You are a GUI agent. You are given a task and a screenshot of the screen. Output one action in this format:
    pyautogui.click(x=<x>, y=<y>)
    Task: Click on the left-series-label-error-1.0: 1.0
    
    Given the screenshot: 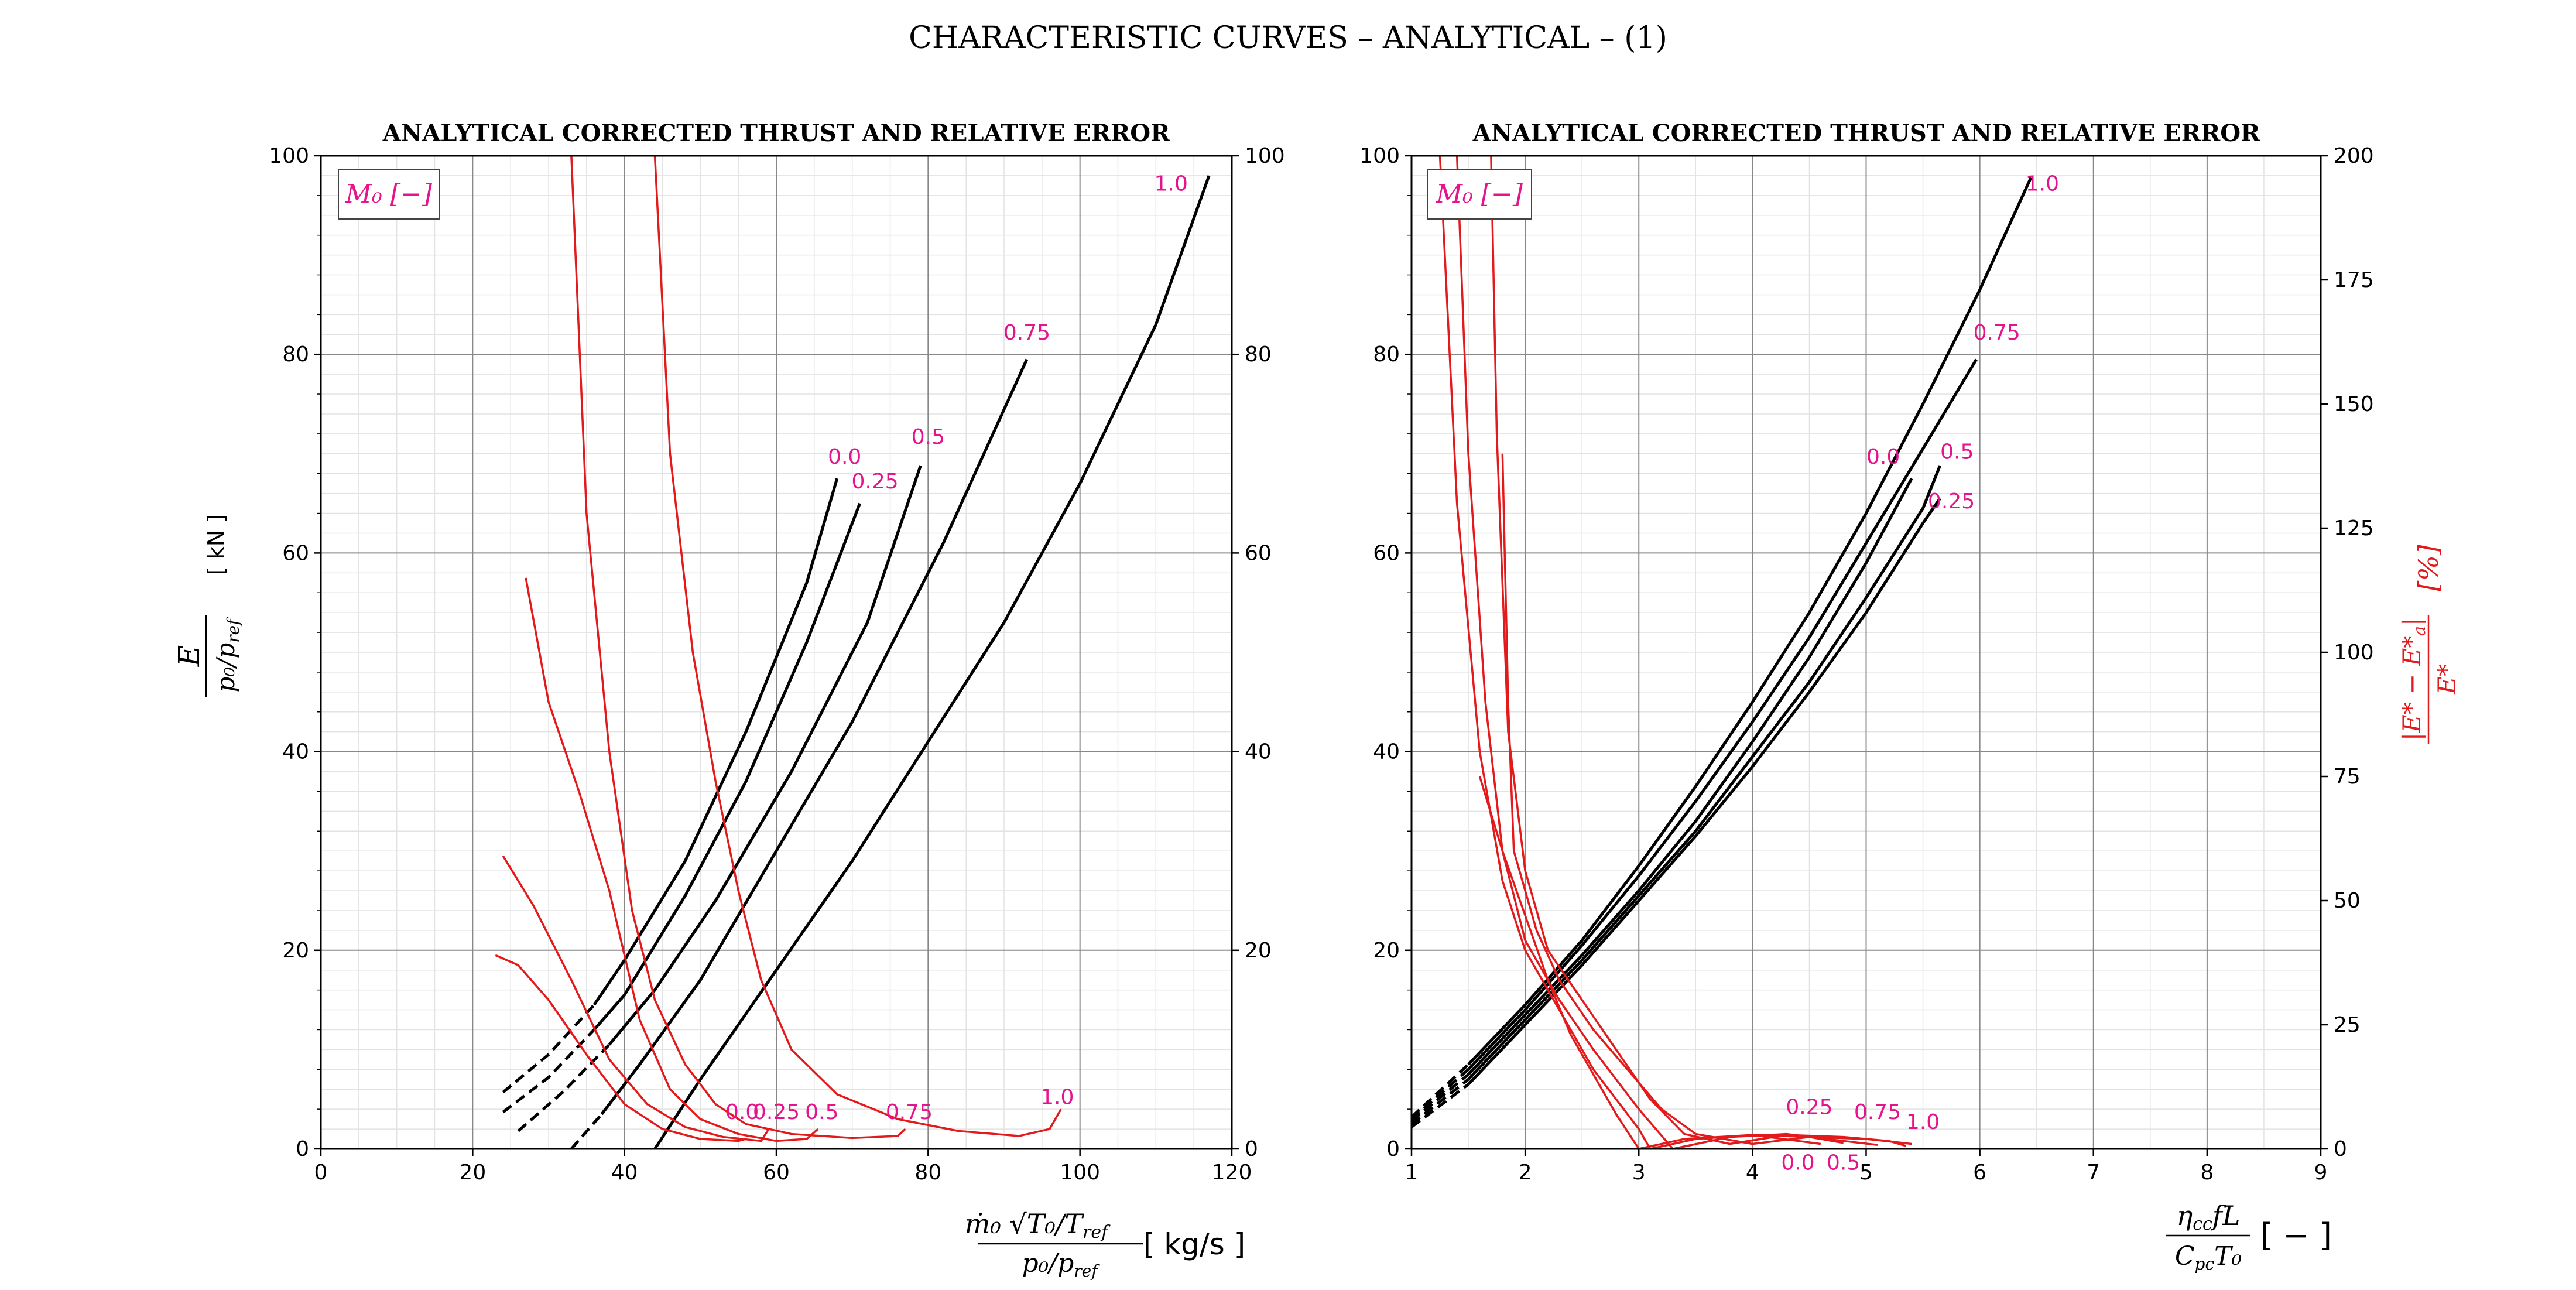 What is the action you would take?
    pyautogui.click(x=1057, y=1098)
    